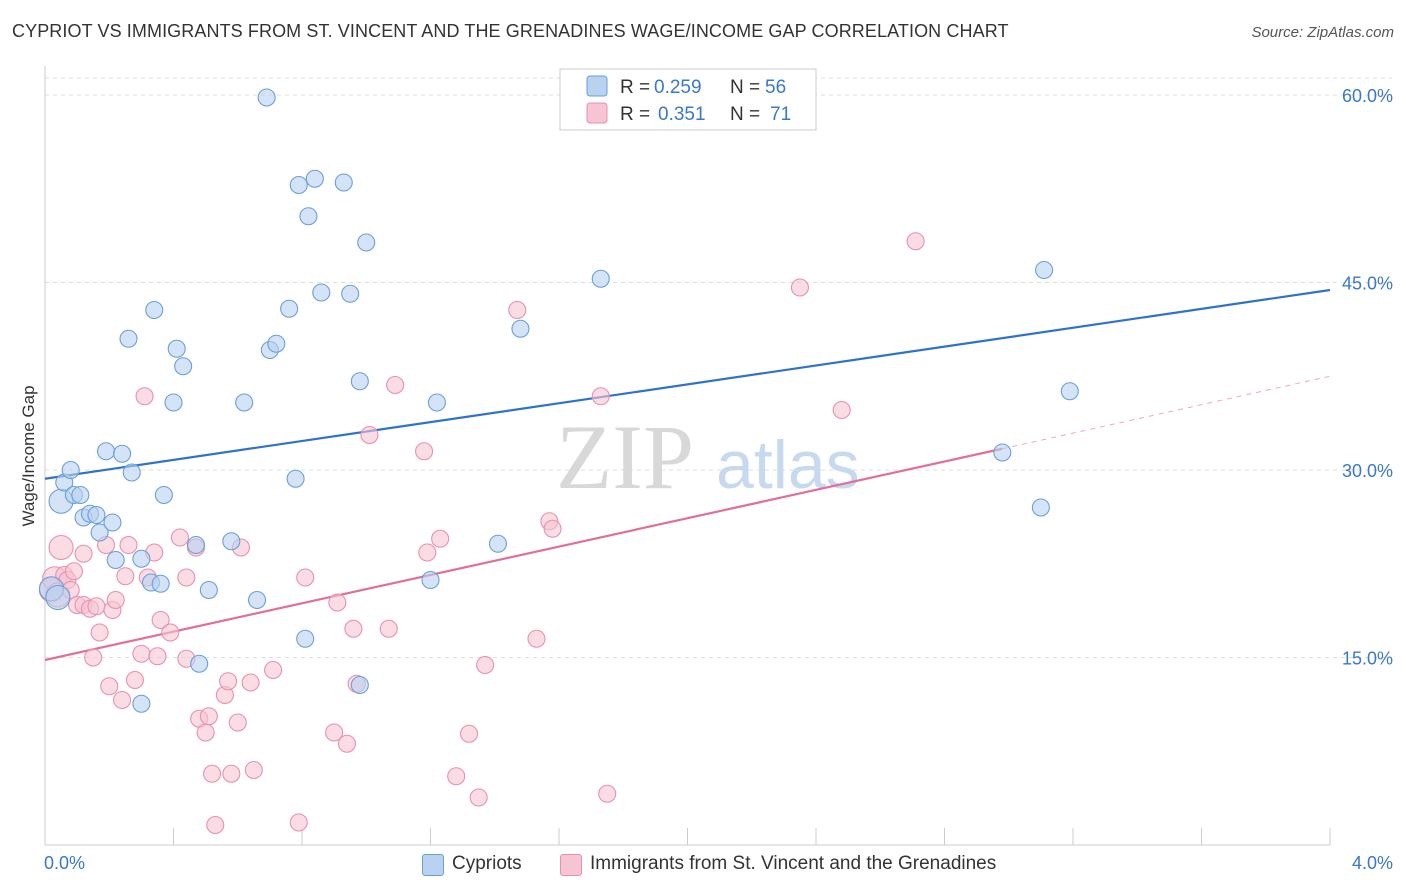  I want to click on legend-box: R = 0.259 N = 56 R = 0.351 N = 71, so click(688, 99).